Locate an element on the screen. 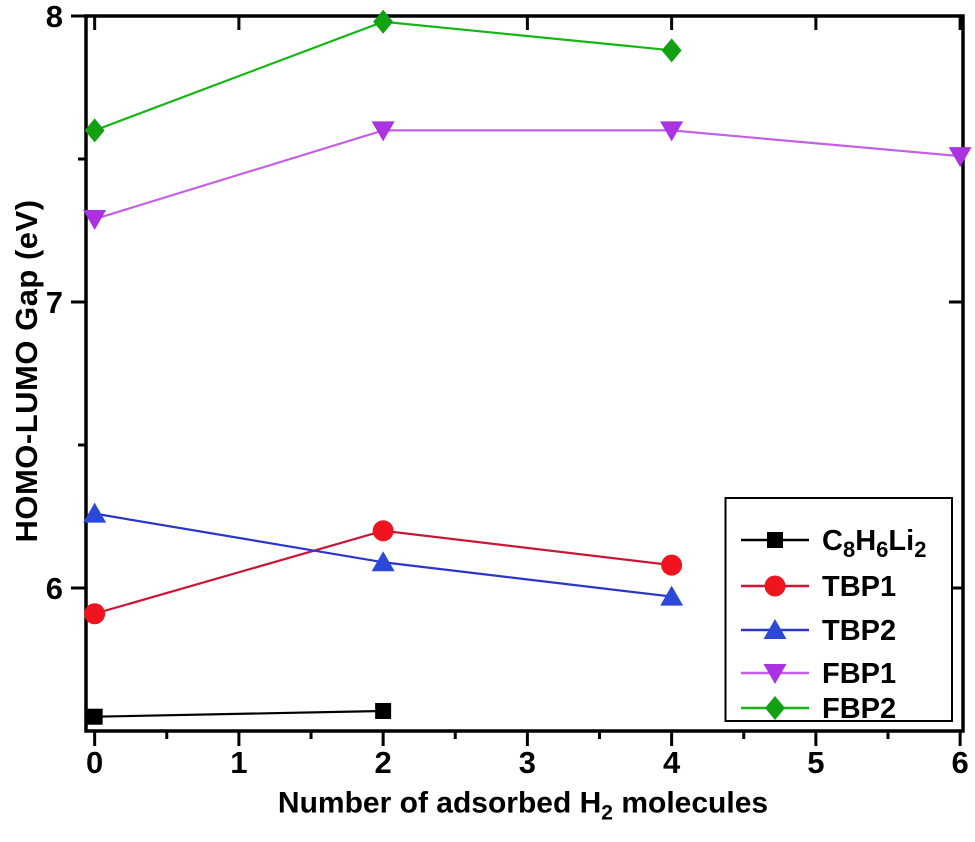 The width and height of the screenshot is (975, 842). series-line-TBP1 is located at coordinates (383, 572).